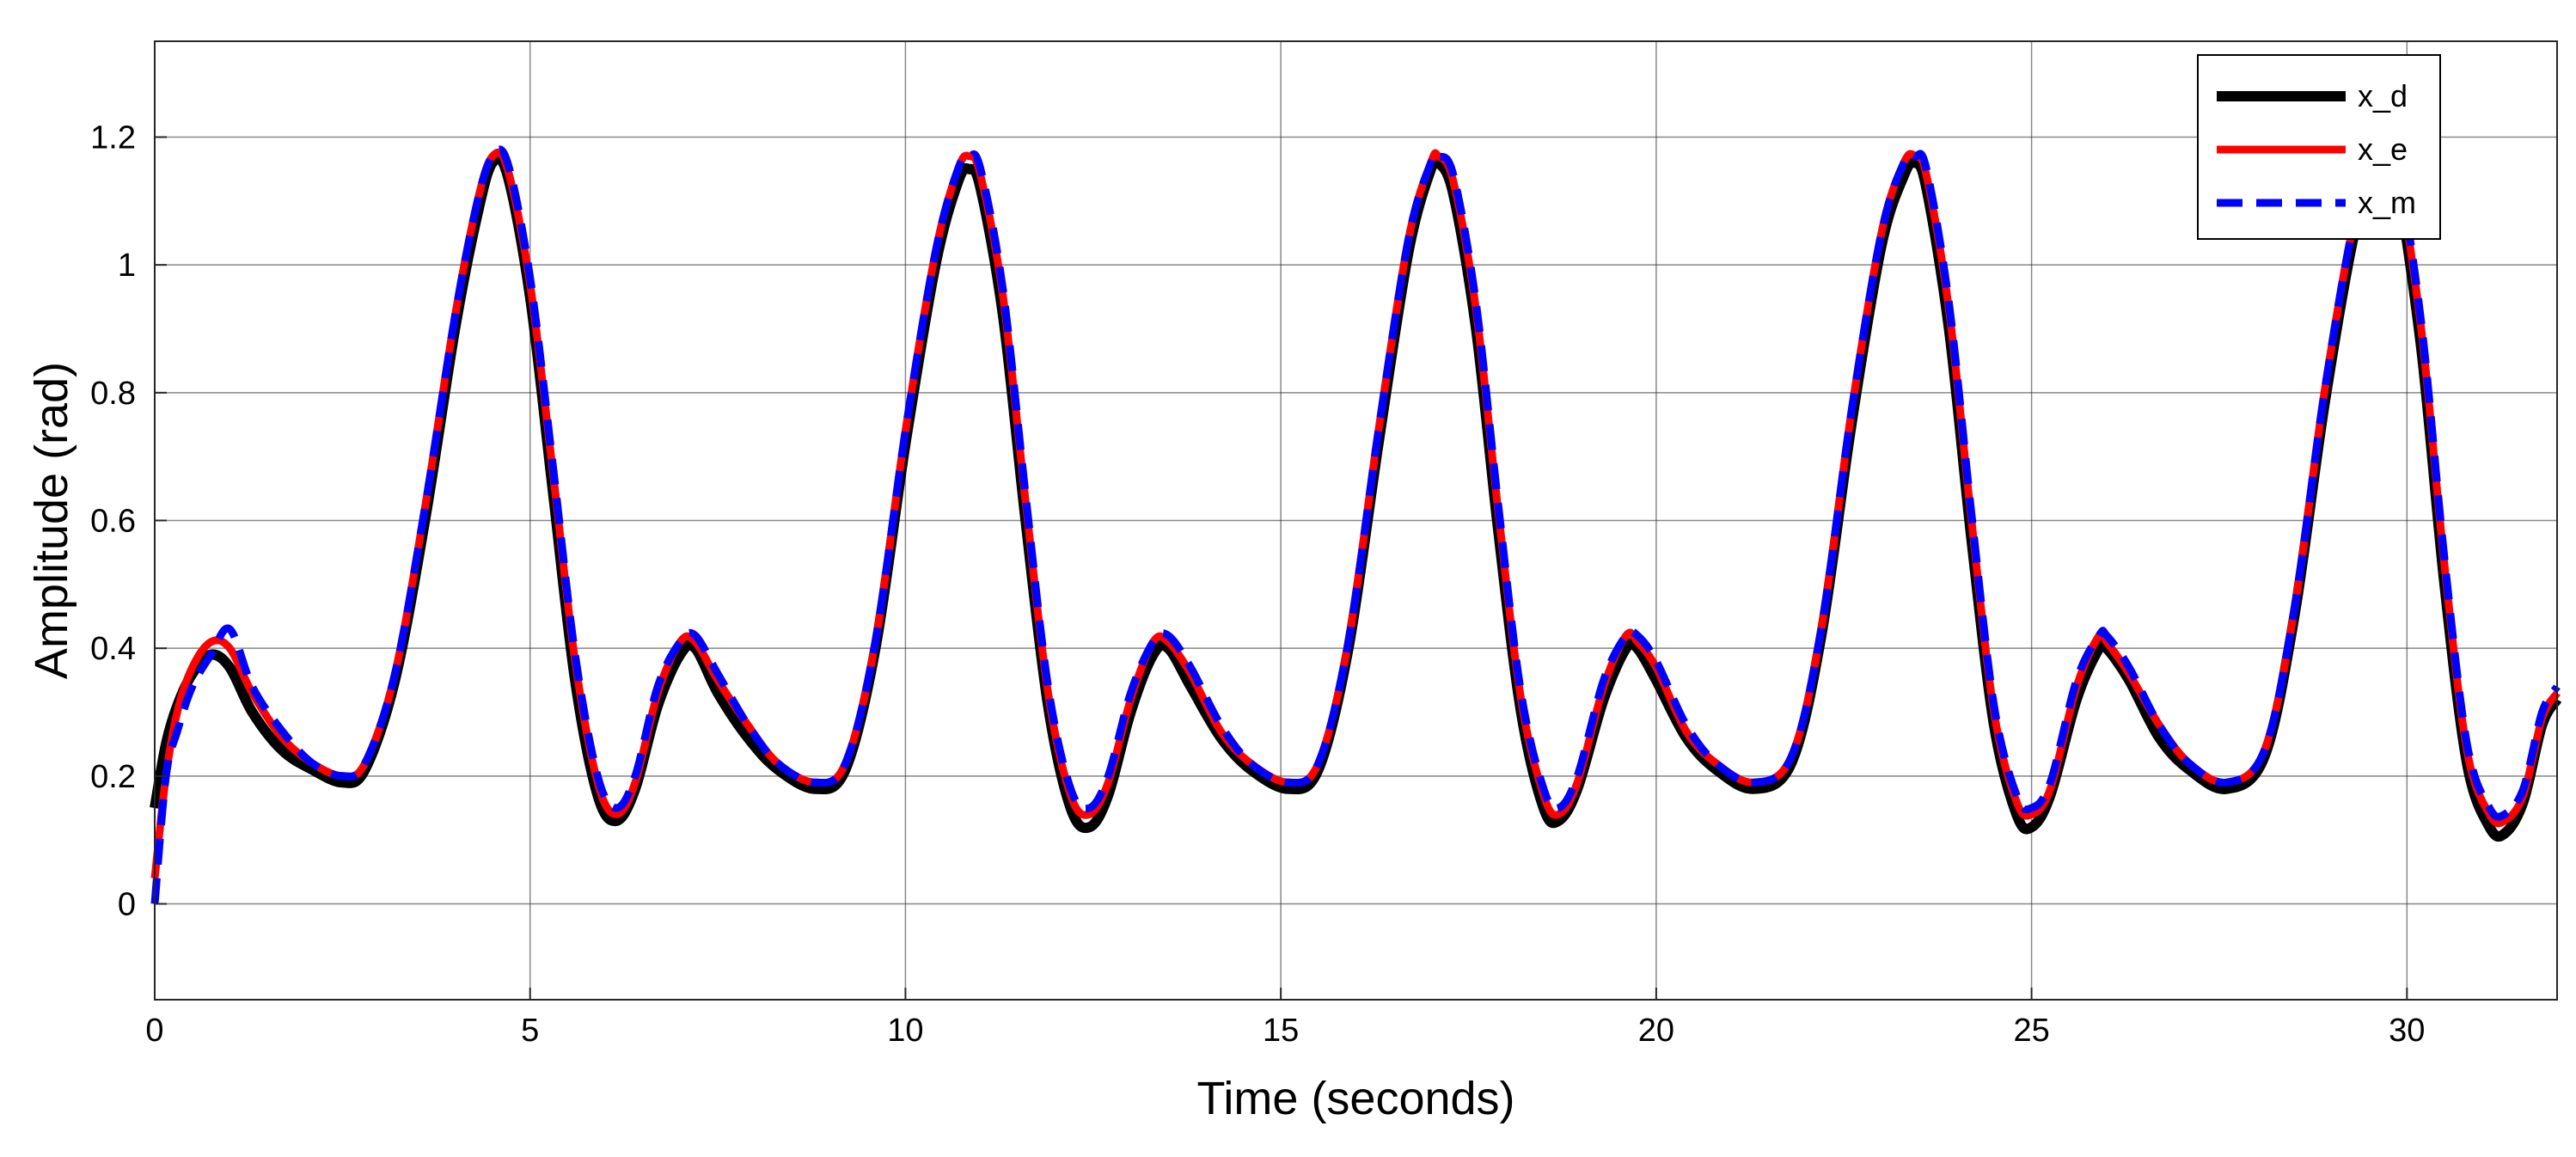 The image size is (2576, 1157). I want to click on x-tick-label: 0, so click(154, 1031).